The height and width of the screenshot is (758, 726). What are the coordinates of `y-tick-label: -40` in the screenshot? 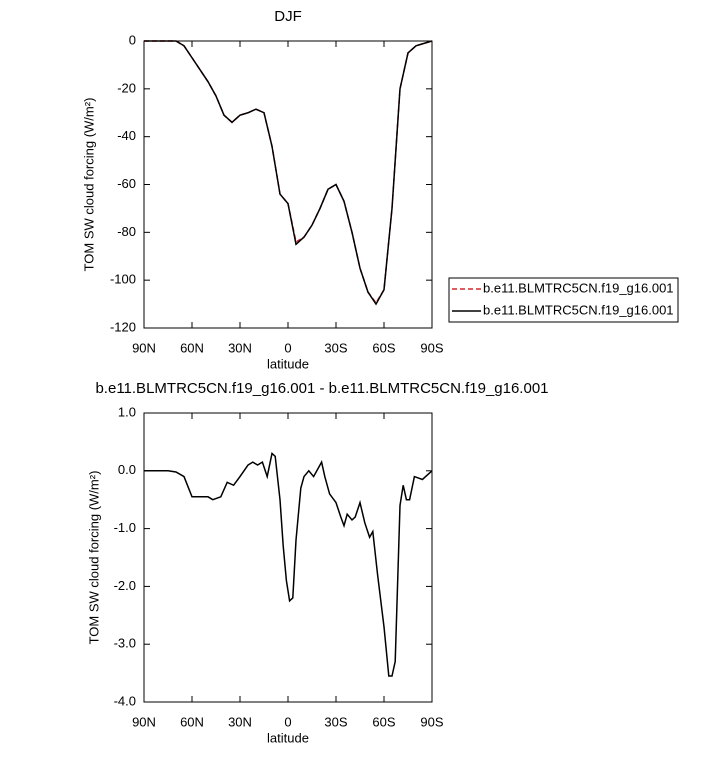 It's located at (126, 135).